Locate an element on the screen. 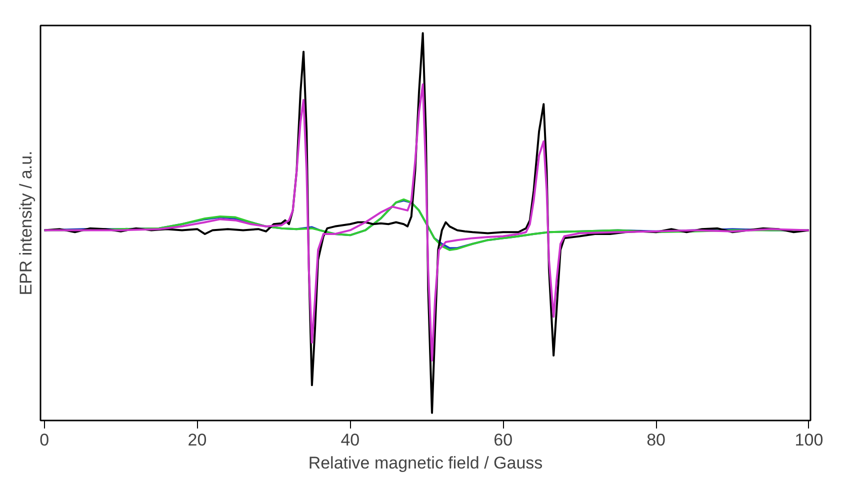  x-axis-title: Relative magnetic field / Gauss is located at coordinates (425, 463).